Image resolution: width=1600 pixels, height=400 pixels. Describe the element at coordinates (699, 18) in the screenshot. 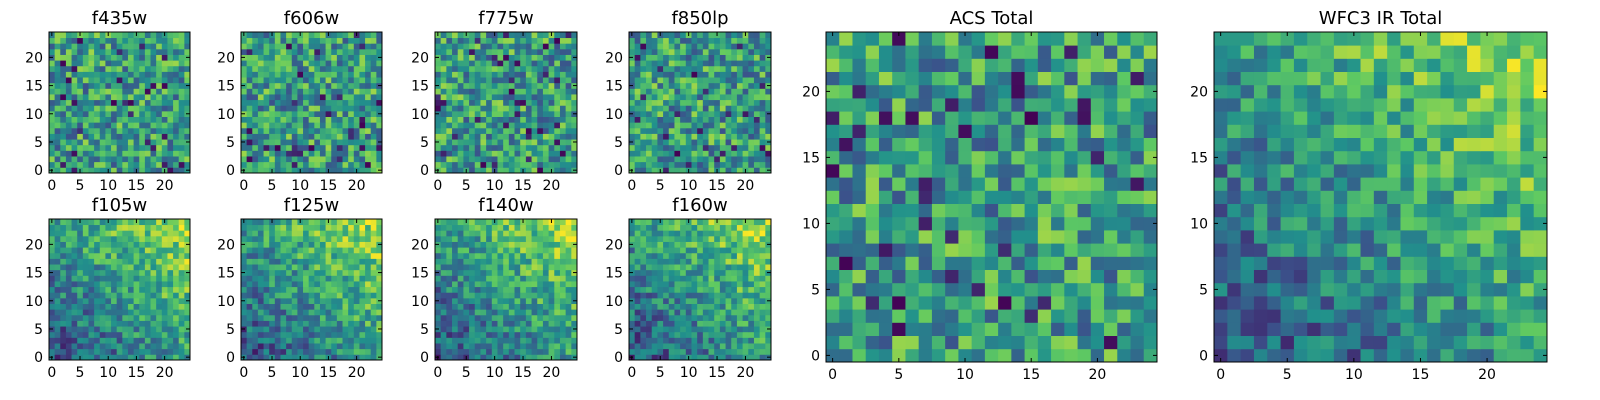

I see `panel-title: f850lp` at that location.